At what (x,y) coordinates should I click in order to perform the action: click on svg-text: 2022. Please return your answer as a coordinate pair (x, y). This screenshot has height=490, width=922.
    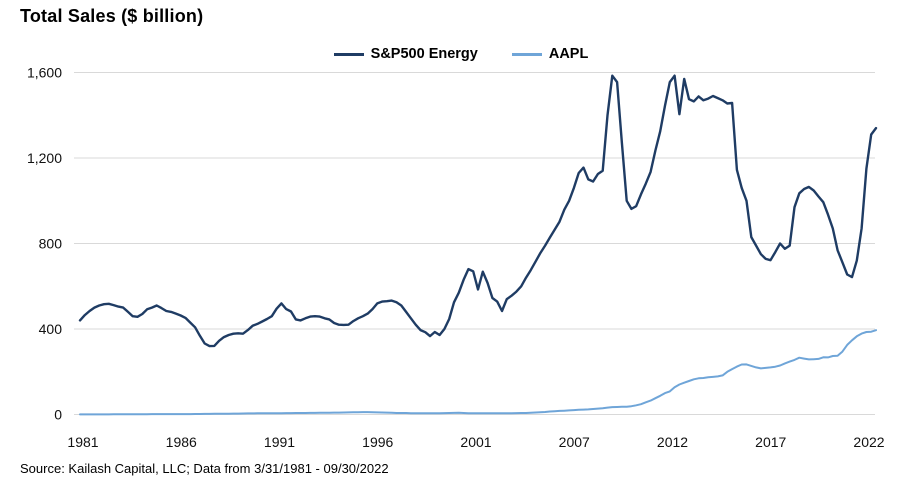
    Looking at the image, I should click on (868, 442).